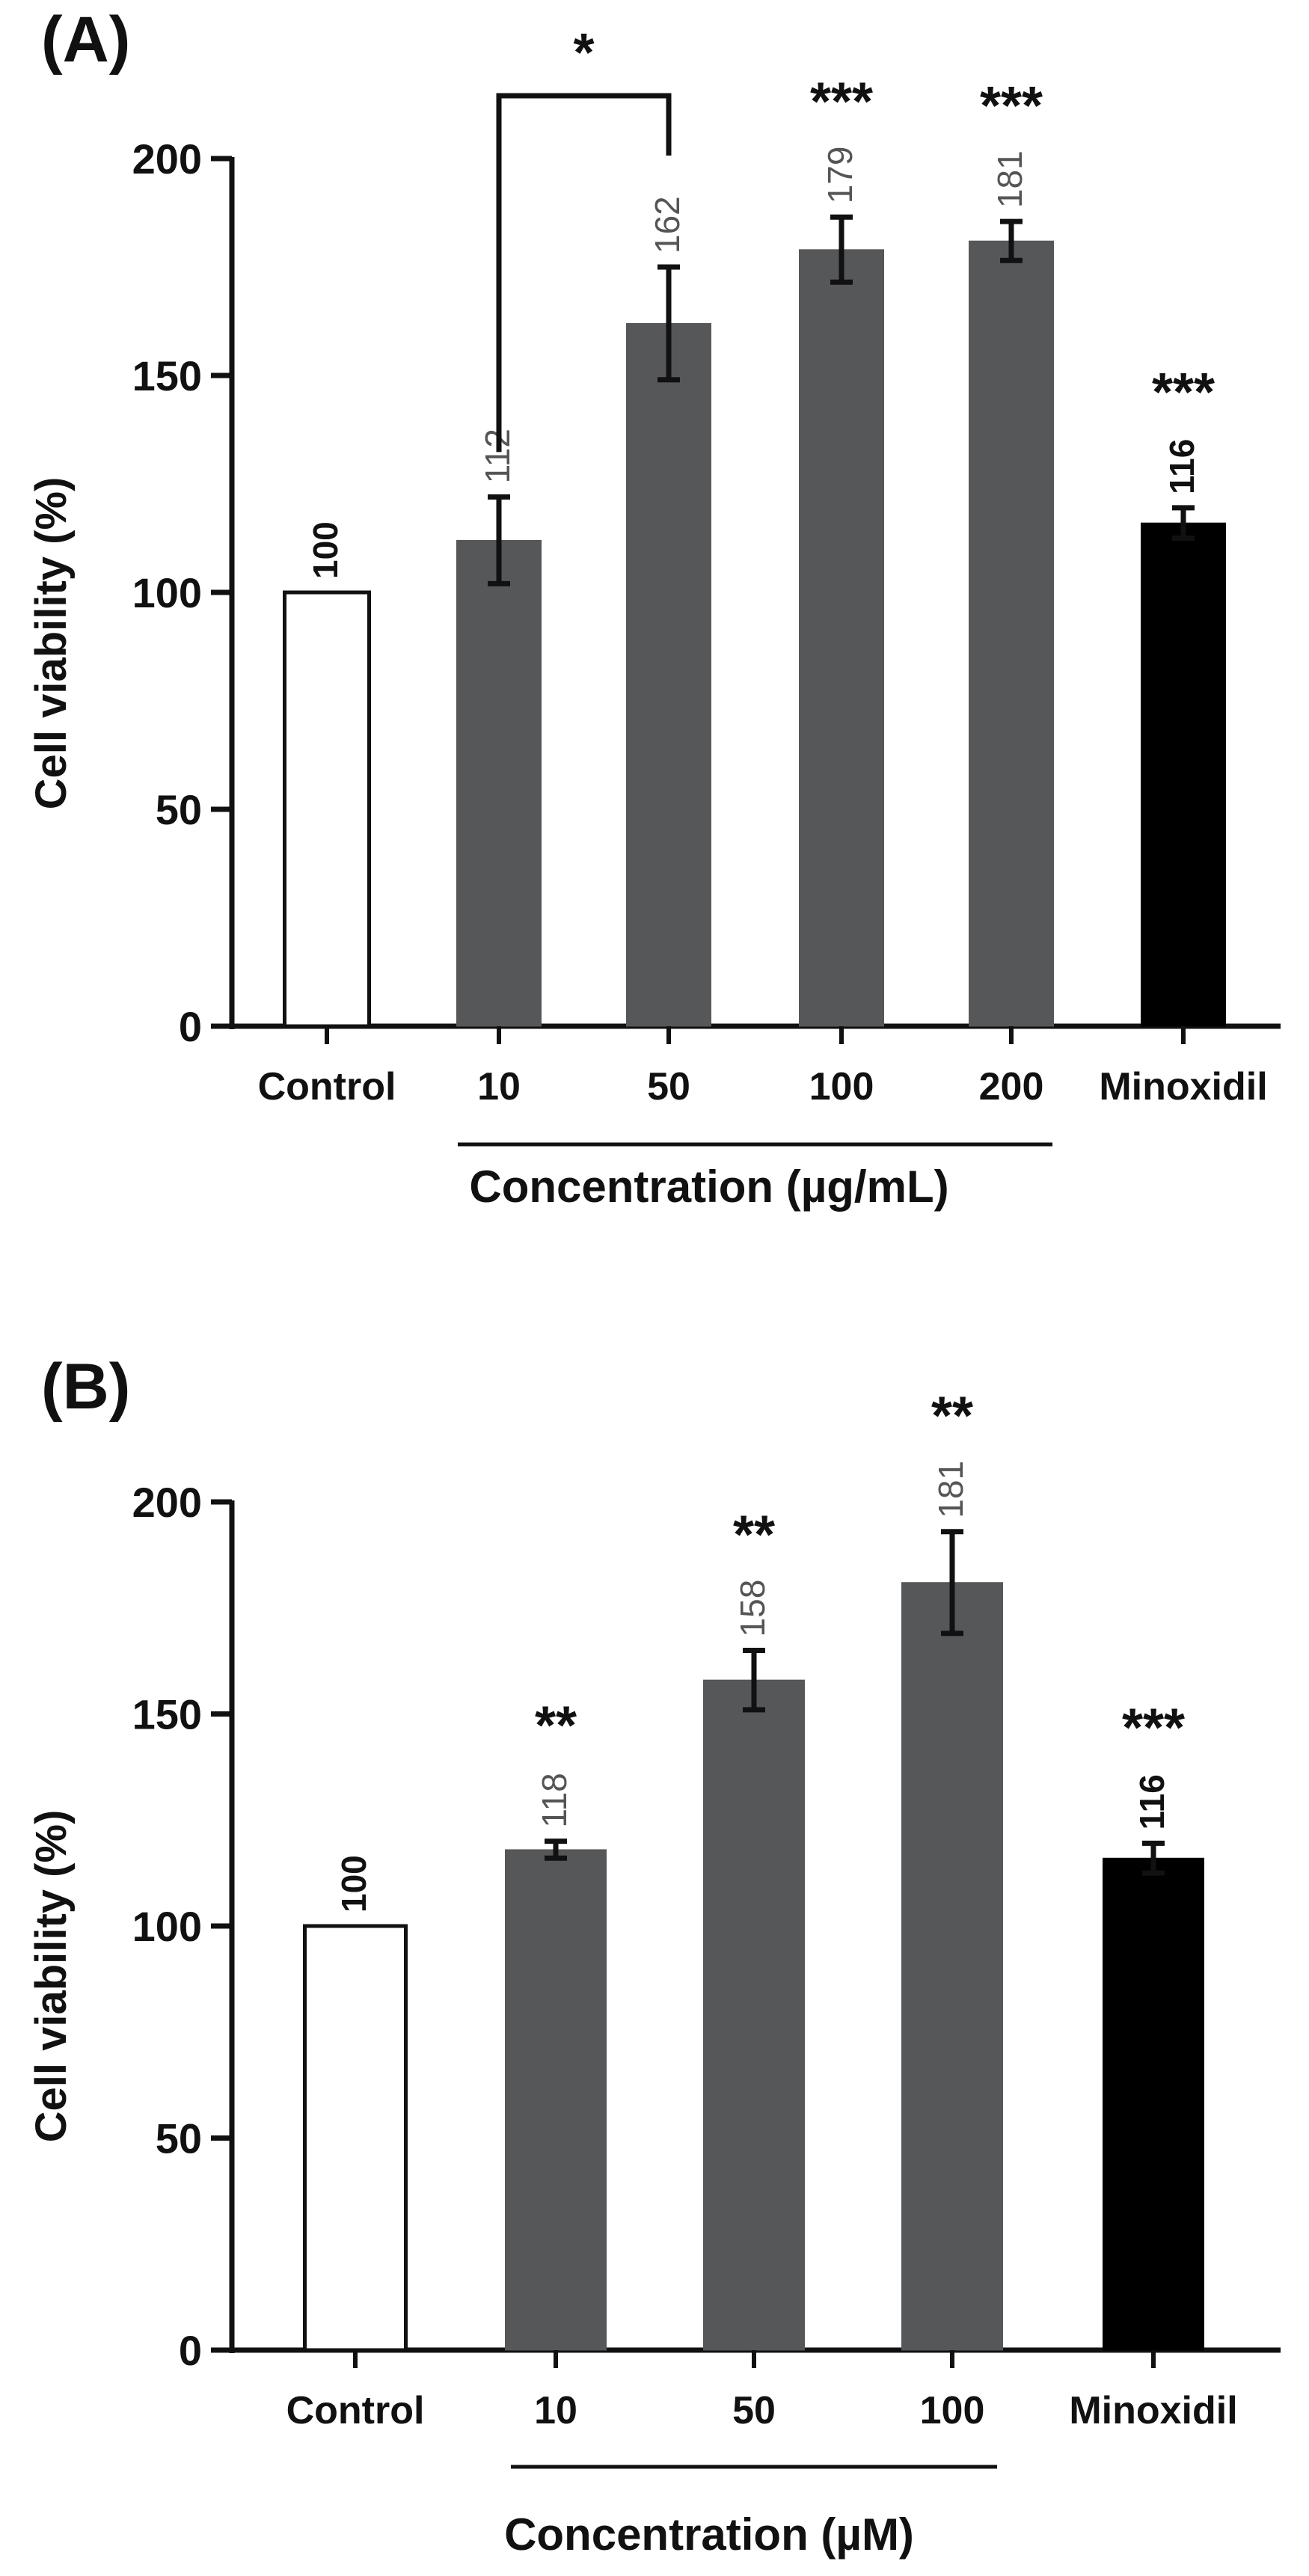 This screenshot has height=2576, width=1309. What do you see at coordinates (85, 1387) in the screenshot?
I see `panel-b-label: (B)` at bounding box center [85, 1387].